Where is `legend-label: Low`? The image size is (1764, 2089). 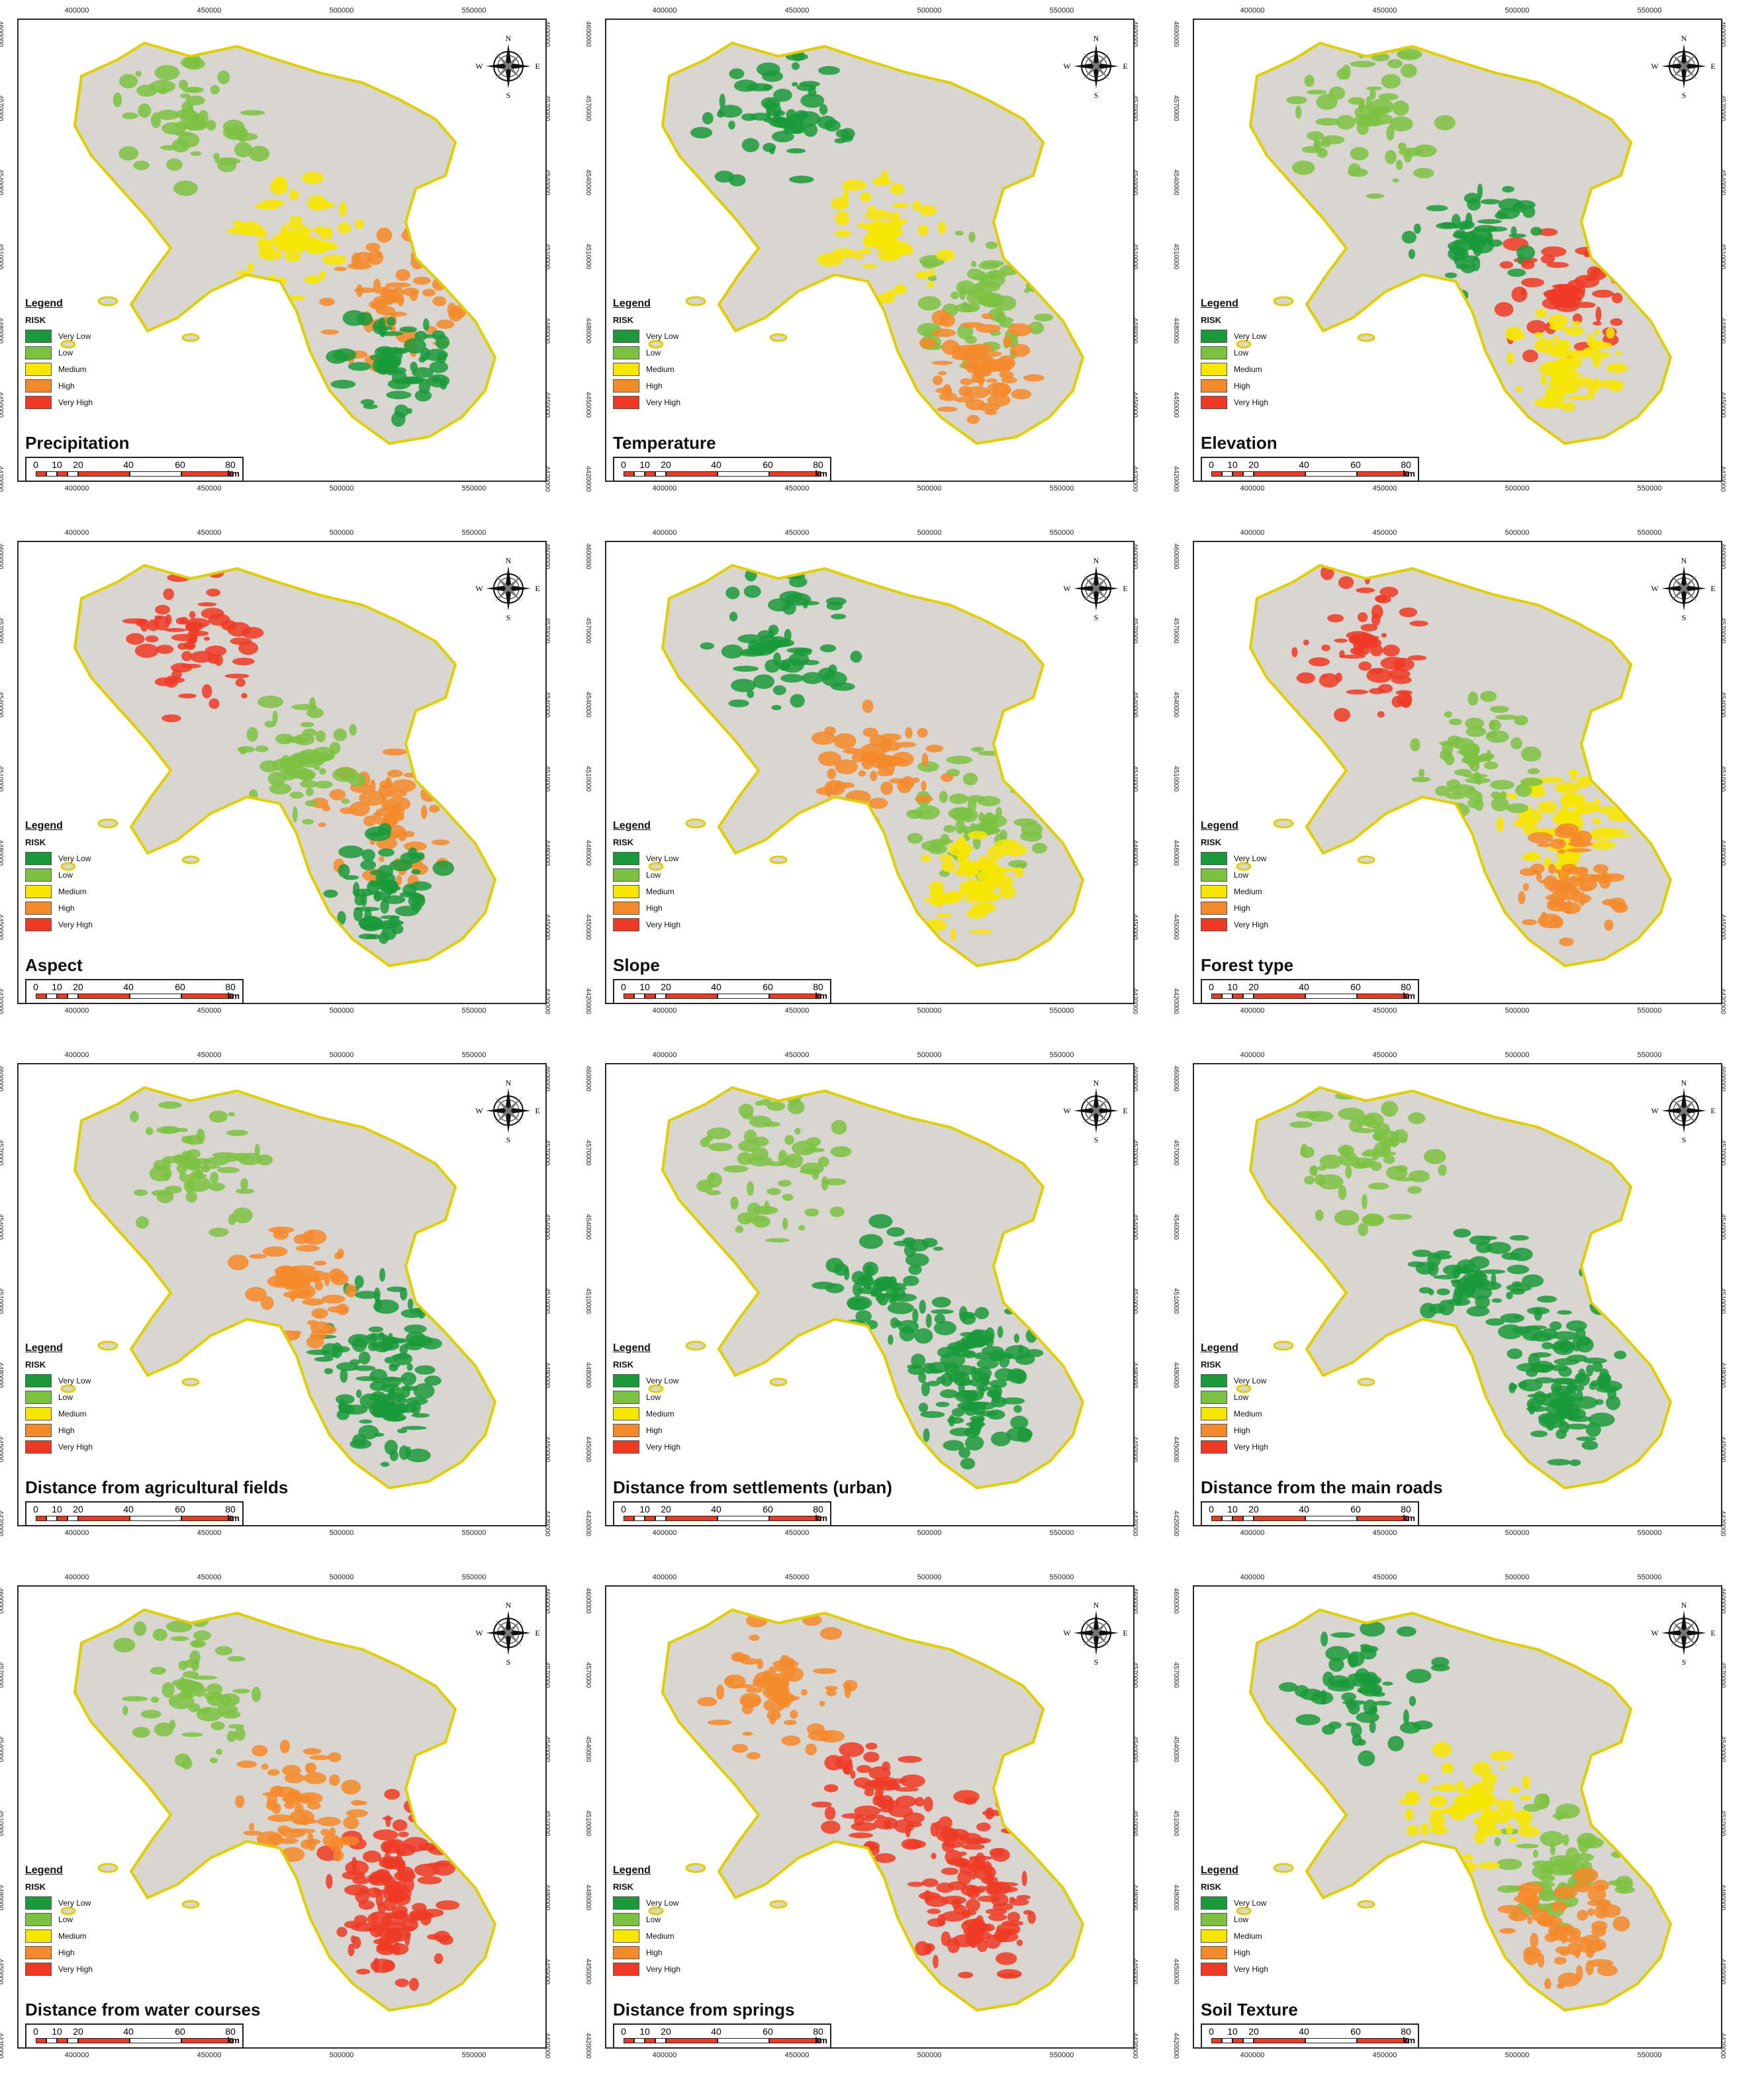
legend-label: Low is located at coordinates (1241, 352).